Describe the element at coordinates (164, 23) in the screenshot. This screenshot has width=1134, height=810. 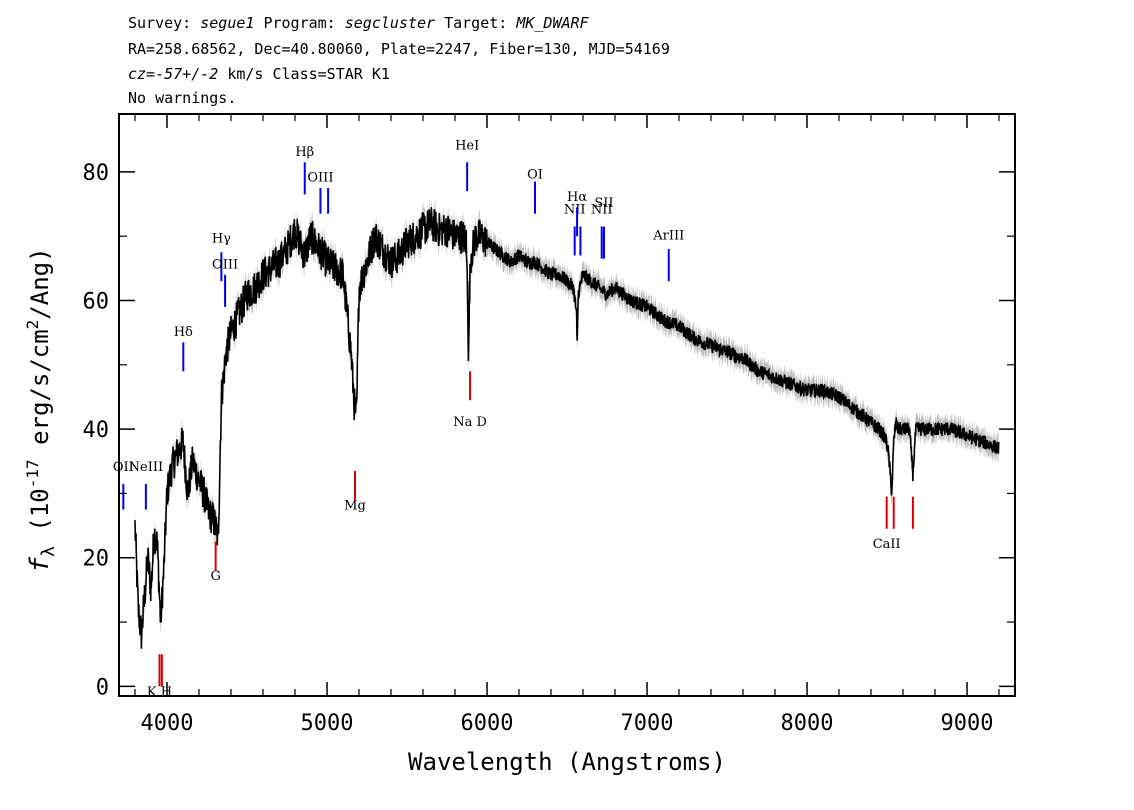
I see `header-text-segment: Survey:` at that location.